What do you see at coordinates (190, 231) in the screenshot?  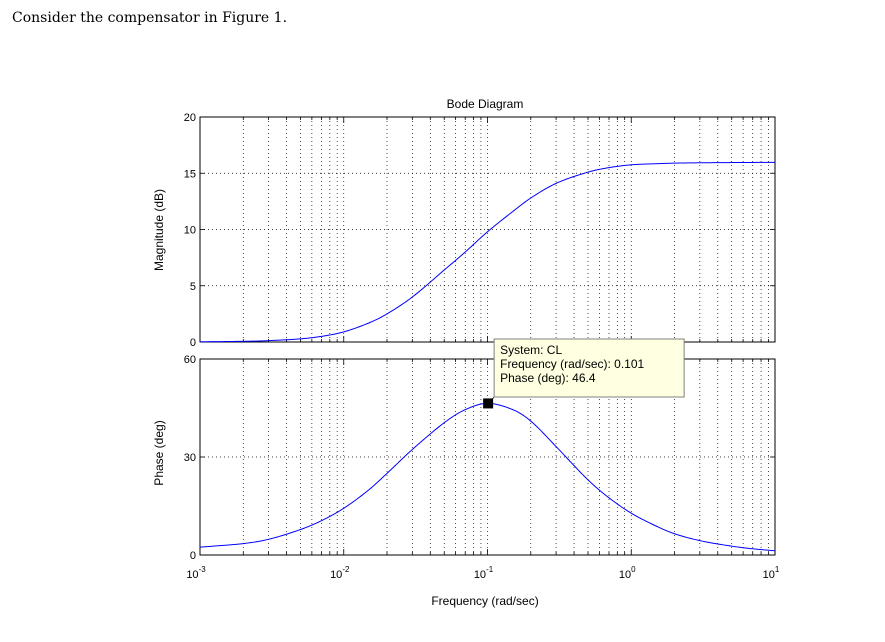 I see `magnitude-y-tick-label: 10` at bounding box center [190, 231].